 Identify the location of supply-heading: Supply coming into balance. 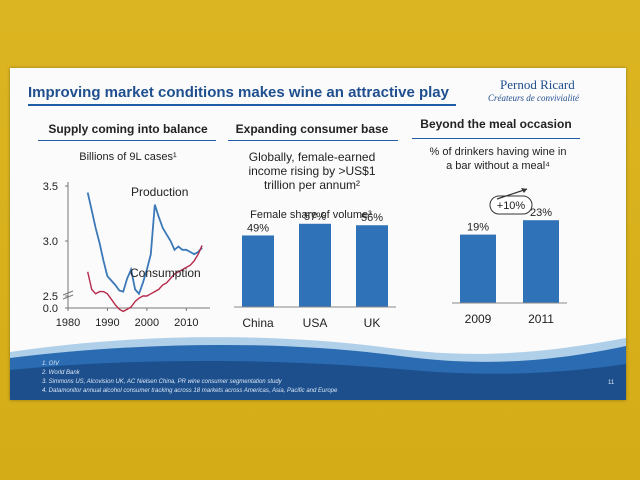
(128, 129).